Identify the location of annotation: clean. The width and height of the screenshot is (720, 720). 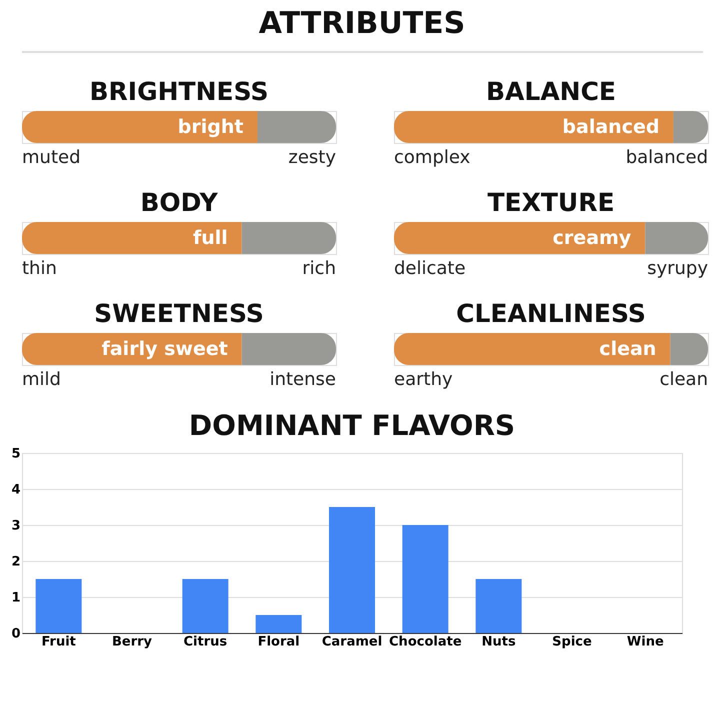
(627, 349).